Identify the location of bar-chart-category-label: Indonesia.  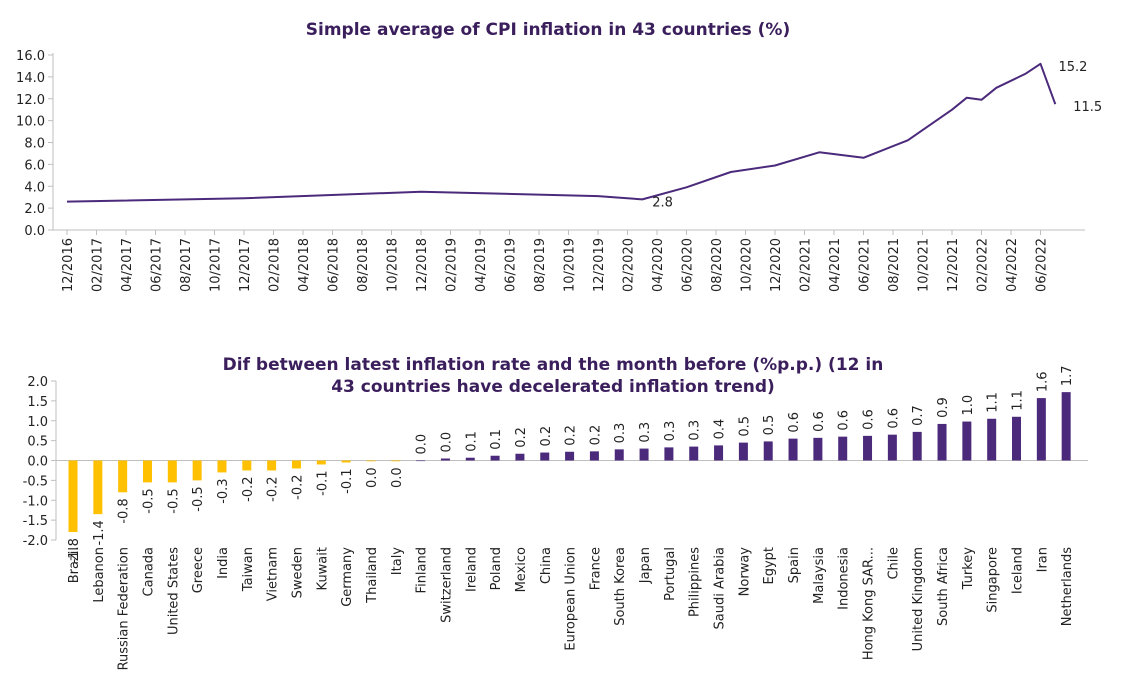
(844, 578).